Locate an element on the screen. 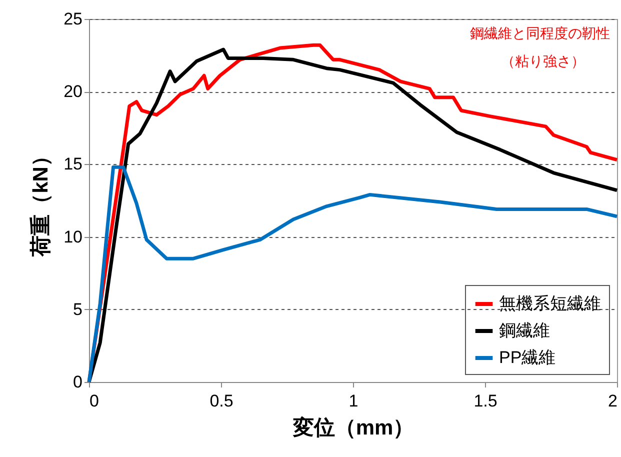  legend-label: 鋼繊維 is located at coordinates (524, 330).